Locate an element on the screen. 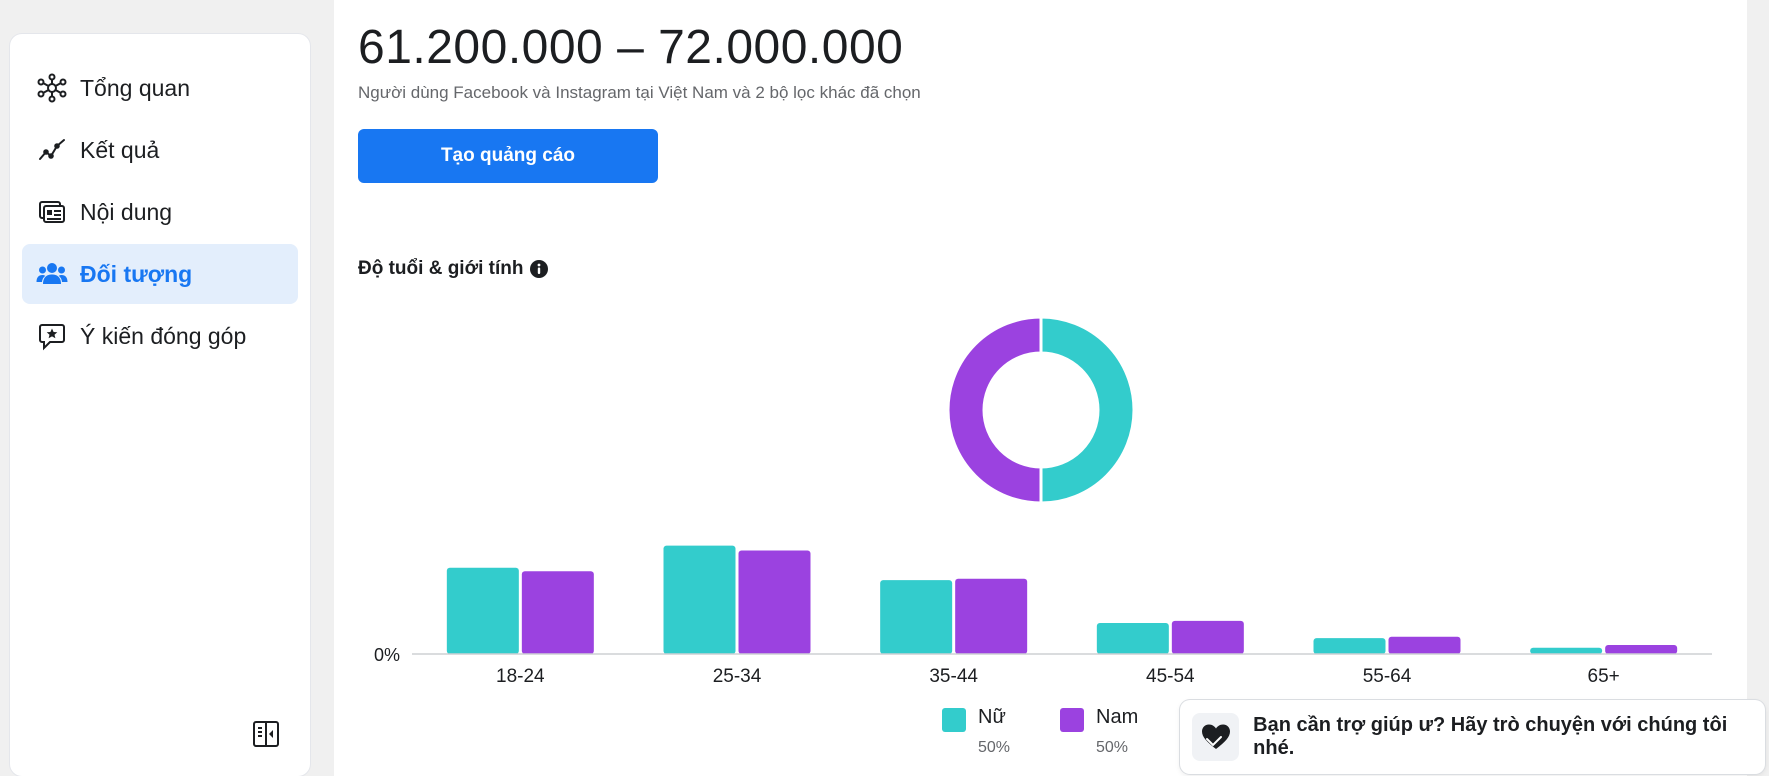  sidebar-item-label: Tổng quan is located at coordinates (135, 87).